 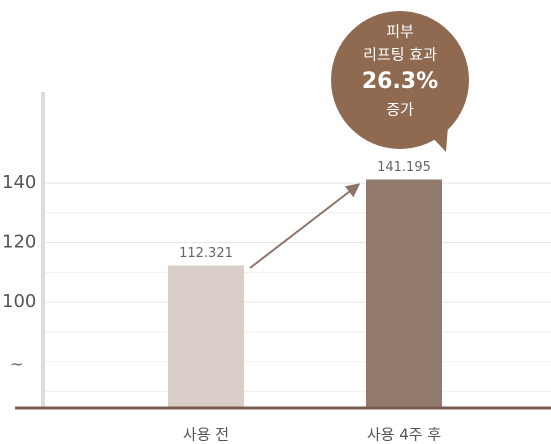 What do you see at coordinates (16, 364) in the screenshot?
I see `axis-break: ~` at bounding box center [16, 364].